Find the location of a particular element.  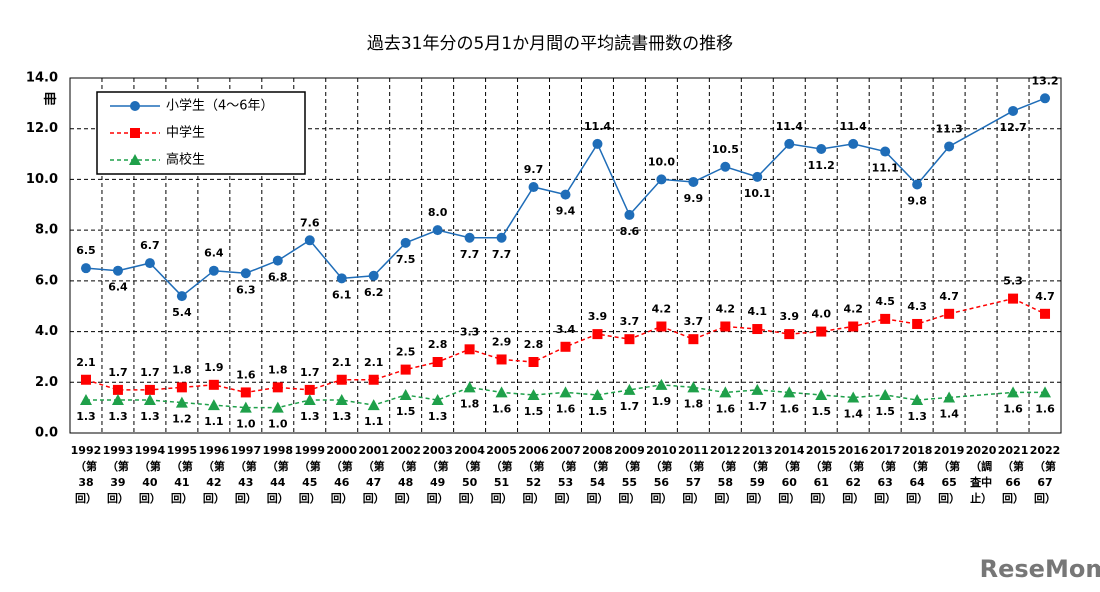

data-label: 1.4 is located at coordinates (949, 414).